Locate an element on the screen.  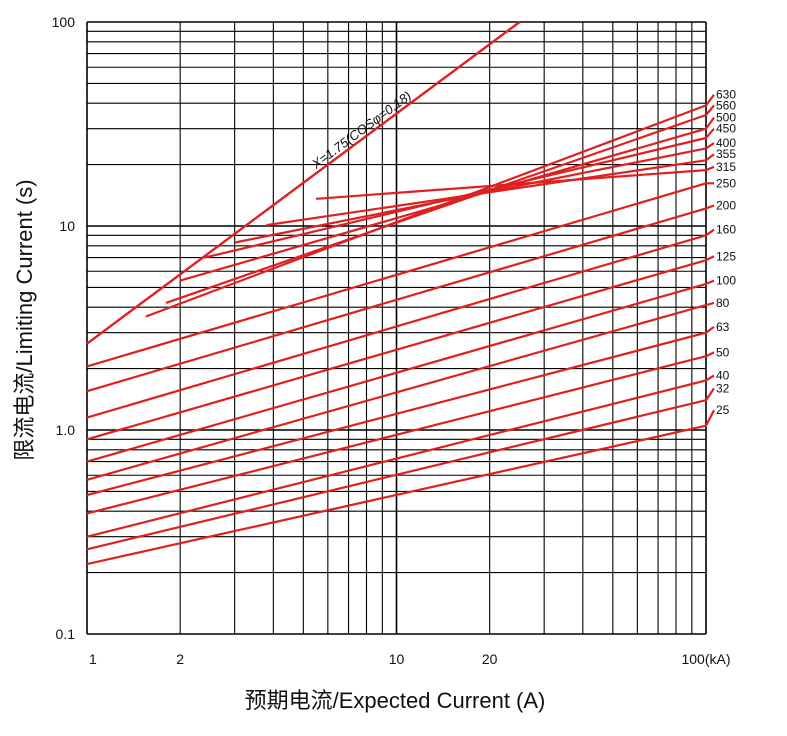
rating-label-125: 125 is located at coordinates (726, 256).